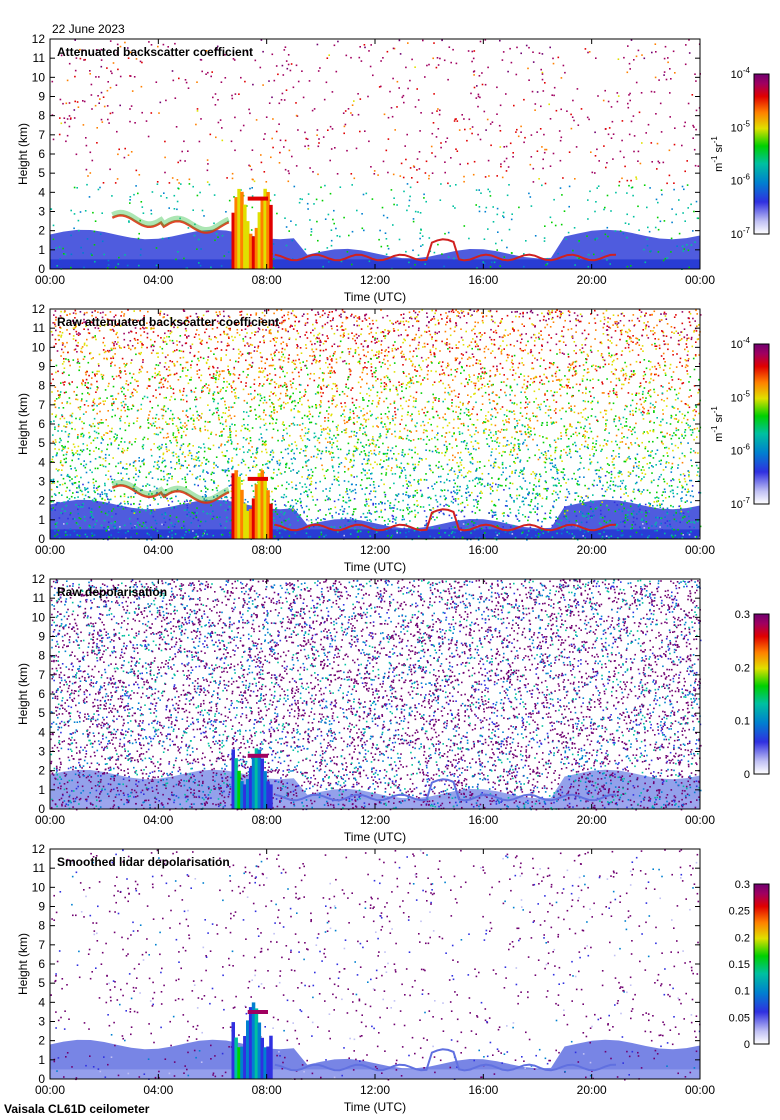 Image resolution: width=780 pixels, height=1120 pixels. Describe the element at coordinates (143, 862) in the screenshot. I see `panel-title: Smoothed lidar depolarisation` at that location.